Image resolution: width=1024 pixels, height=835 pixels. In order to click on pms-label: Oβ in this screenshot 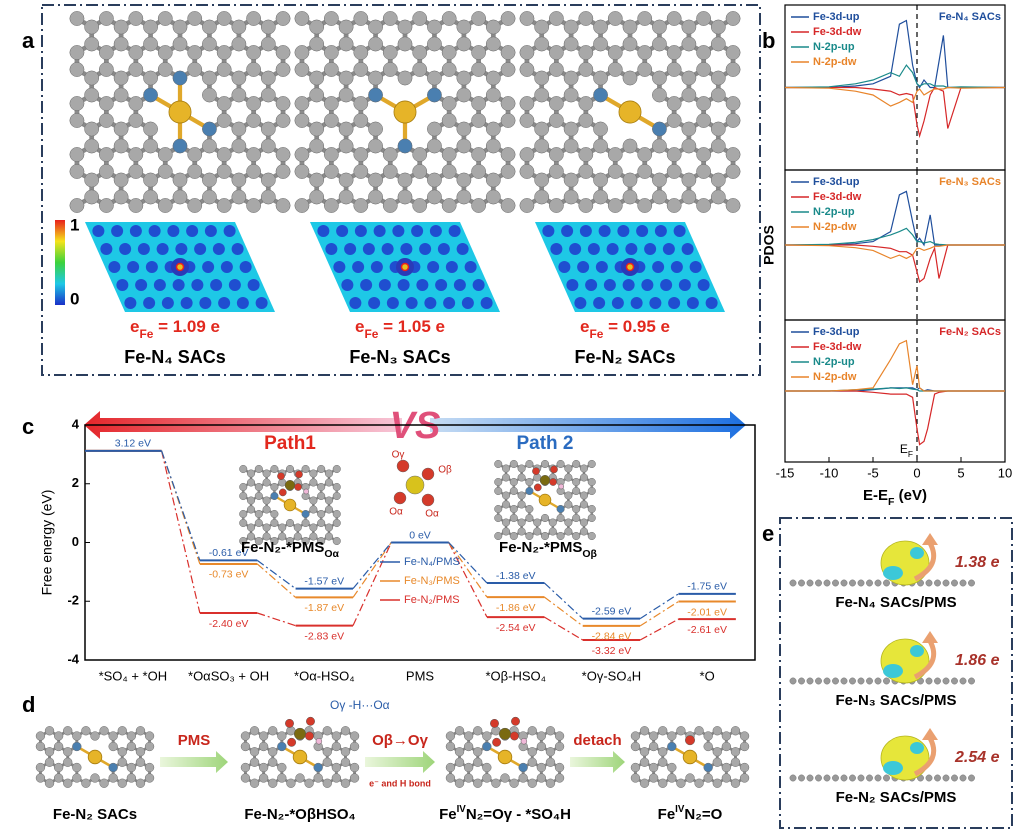, I will do `click(445, 470)`.